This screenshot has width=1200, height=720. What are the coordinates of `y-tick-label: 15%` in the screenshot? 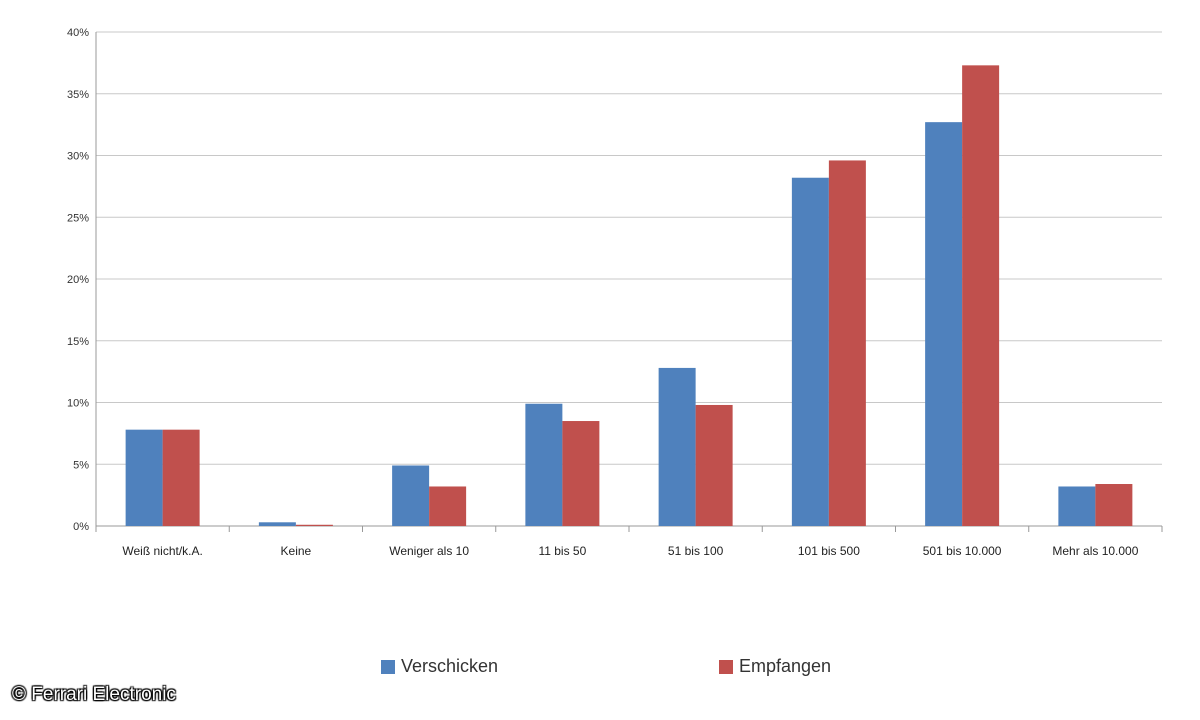 It's located at (78, 342).